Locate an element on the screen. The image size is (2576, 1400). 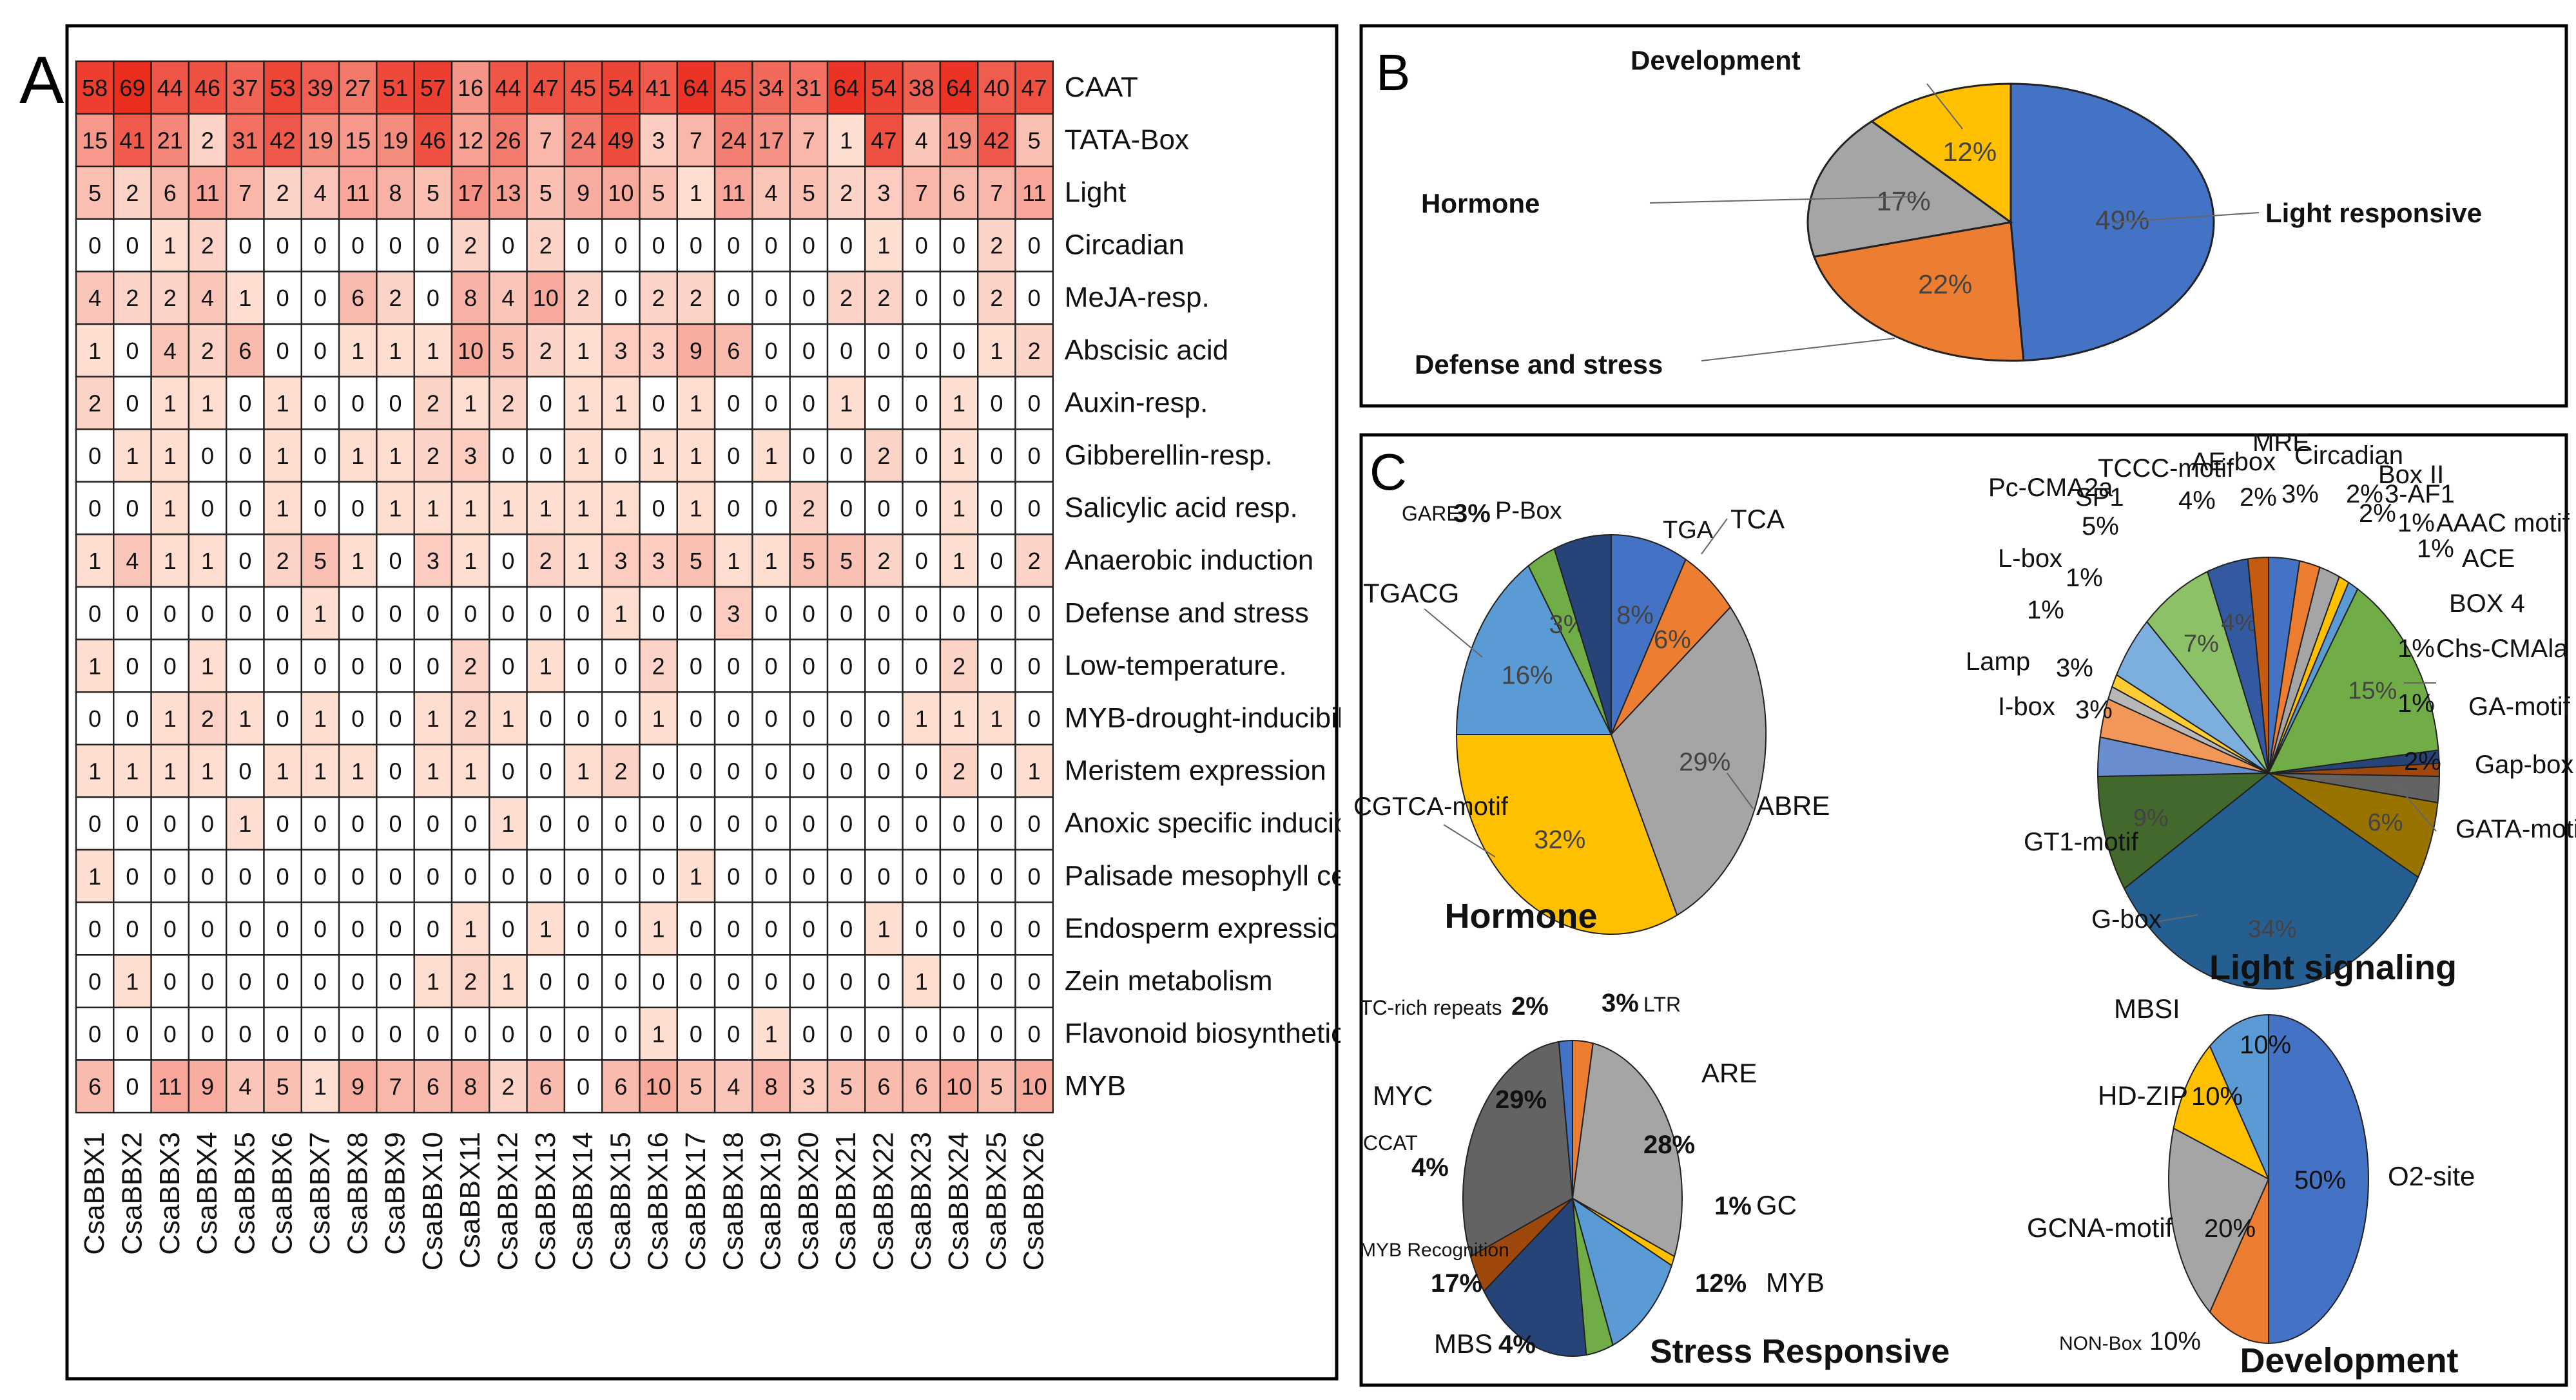
leader-line is located at coordinates (1453, 633).